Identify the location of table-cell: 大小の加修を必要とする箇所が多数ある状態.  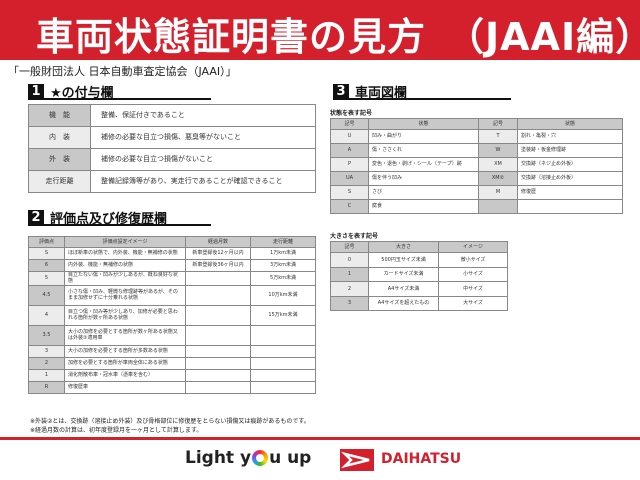
(125, 351).